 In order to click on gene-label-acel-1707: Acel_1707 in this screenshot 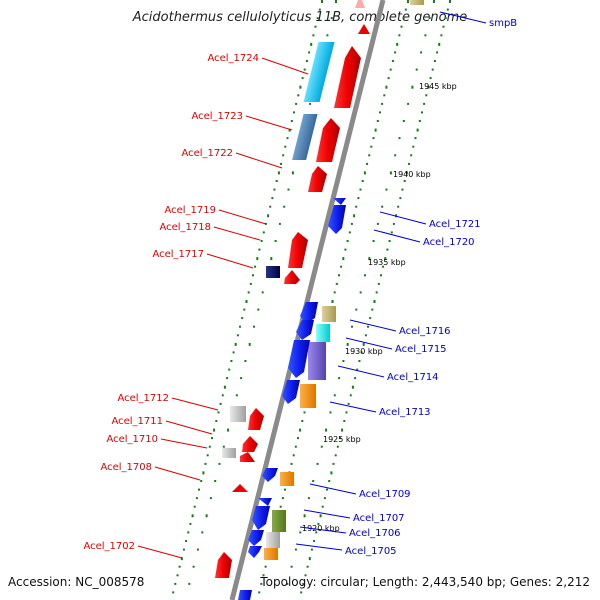, I will do `click(379, 518)`.